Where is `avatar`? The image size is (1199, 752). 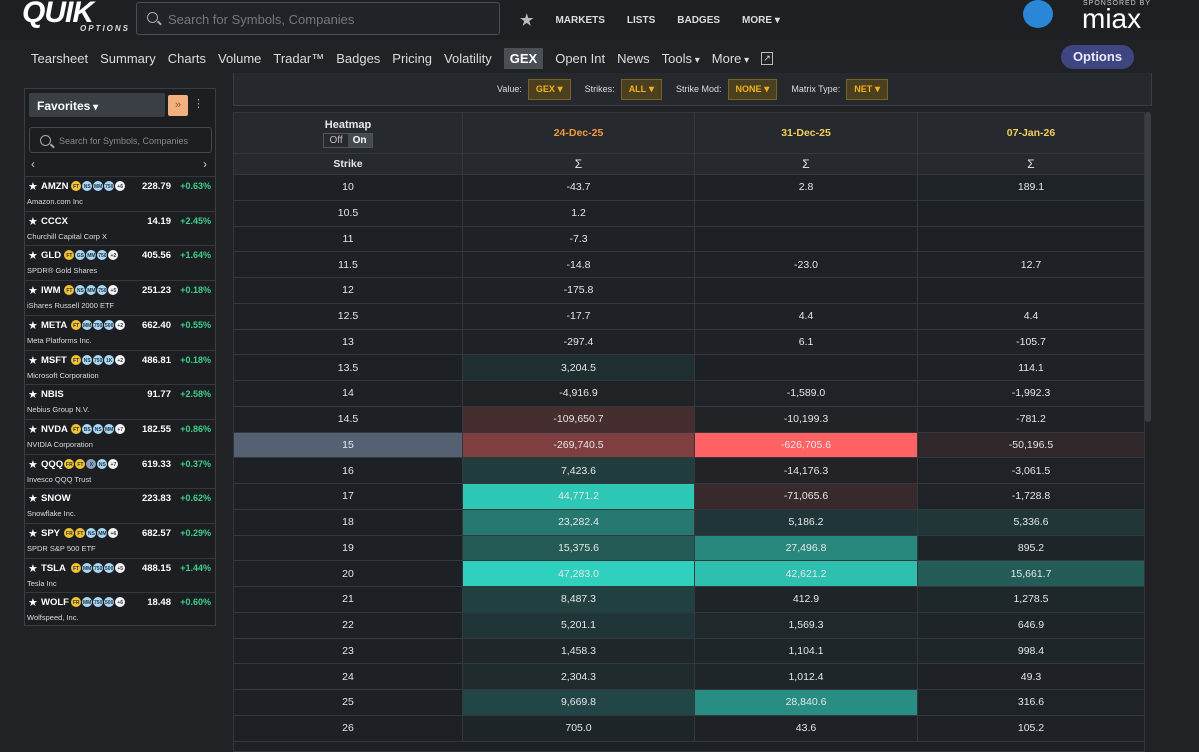
avatar is located at coordinates (1038, 14).